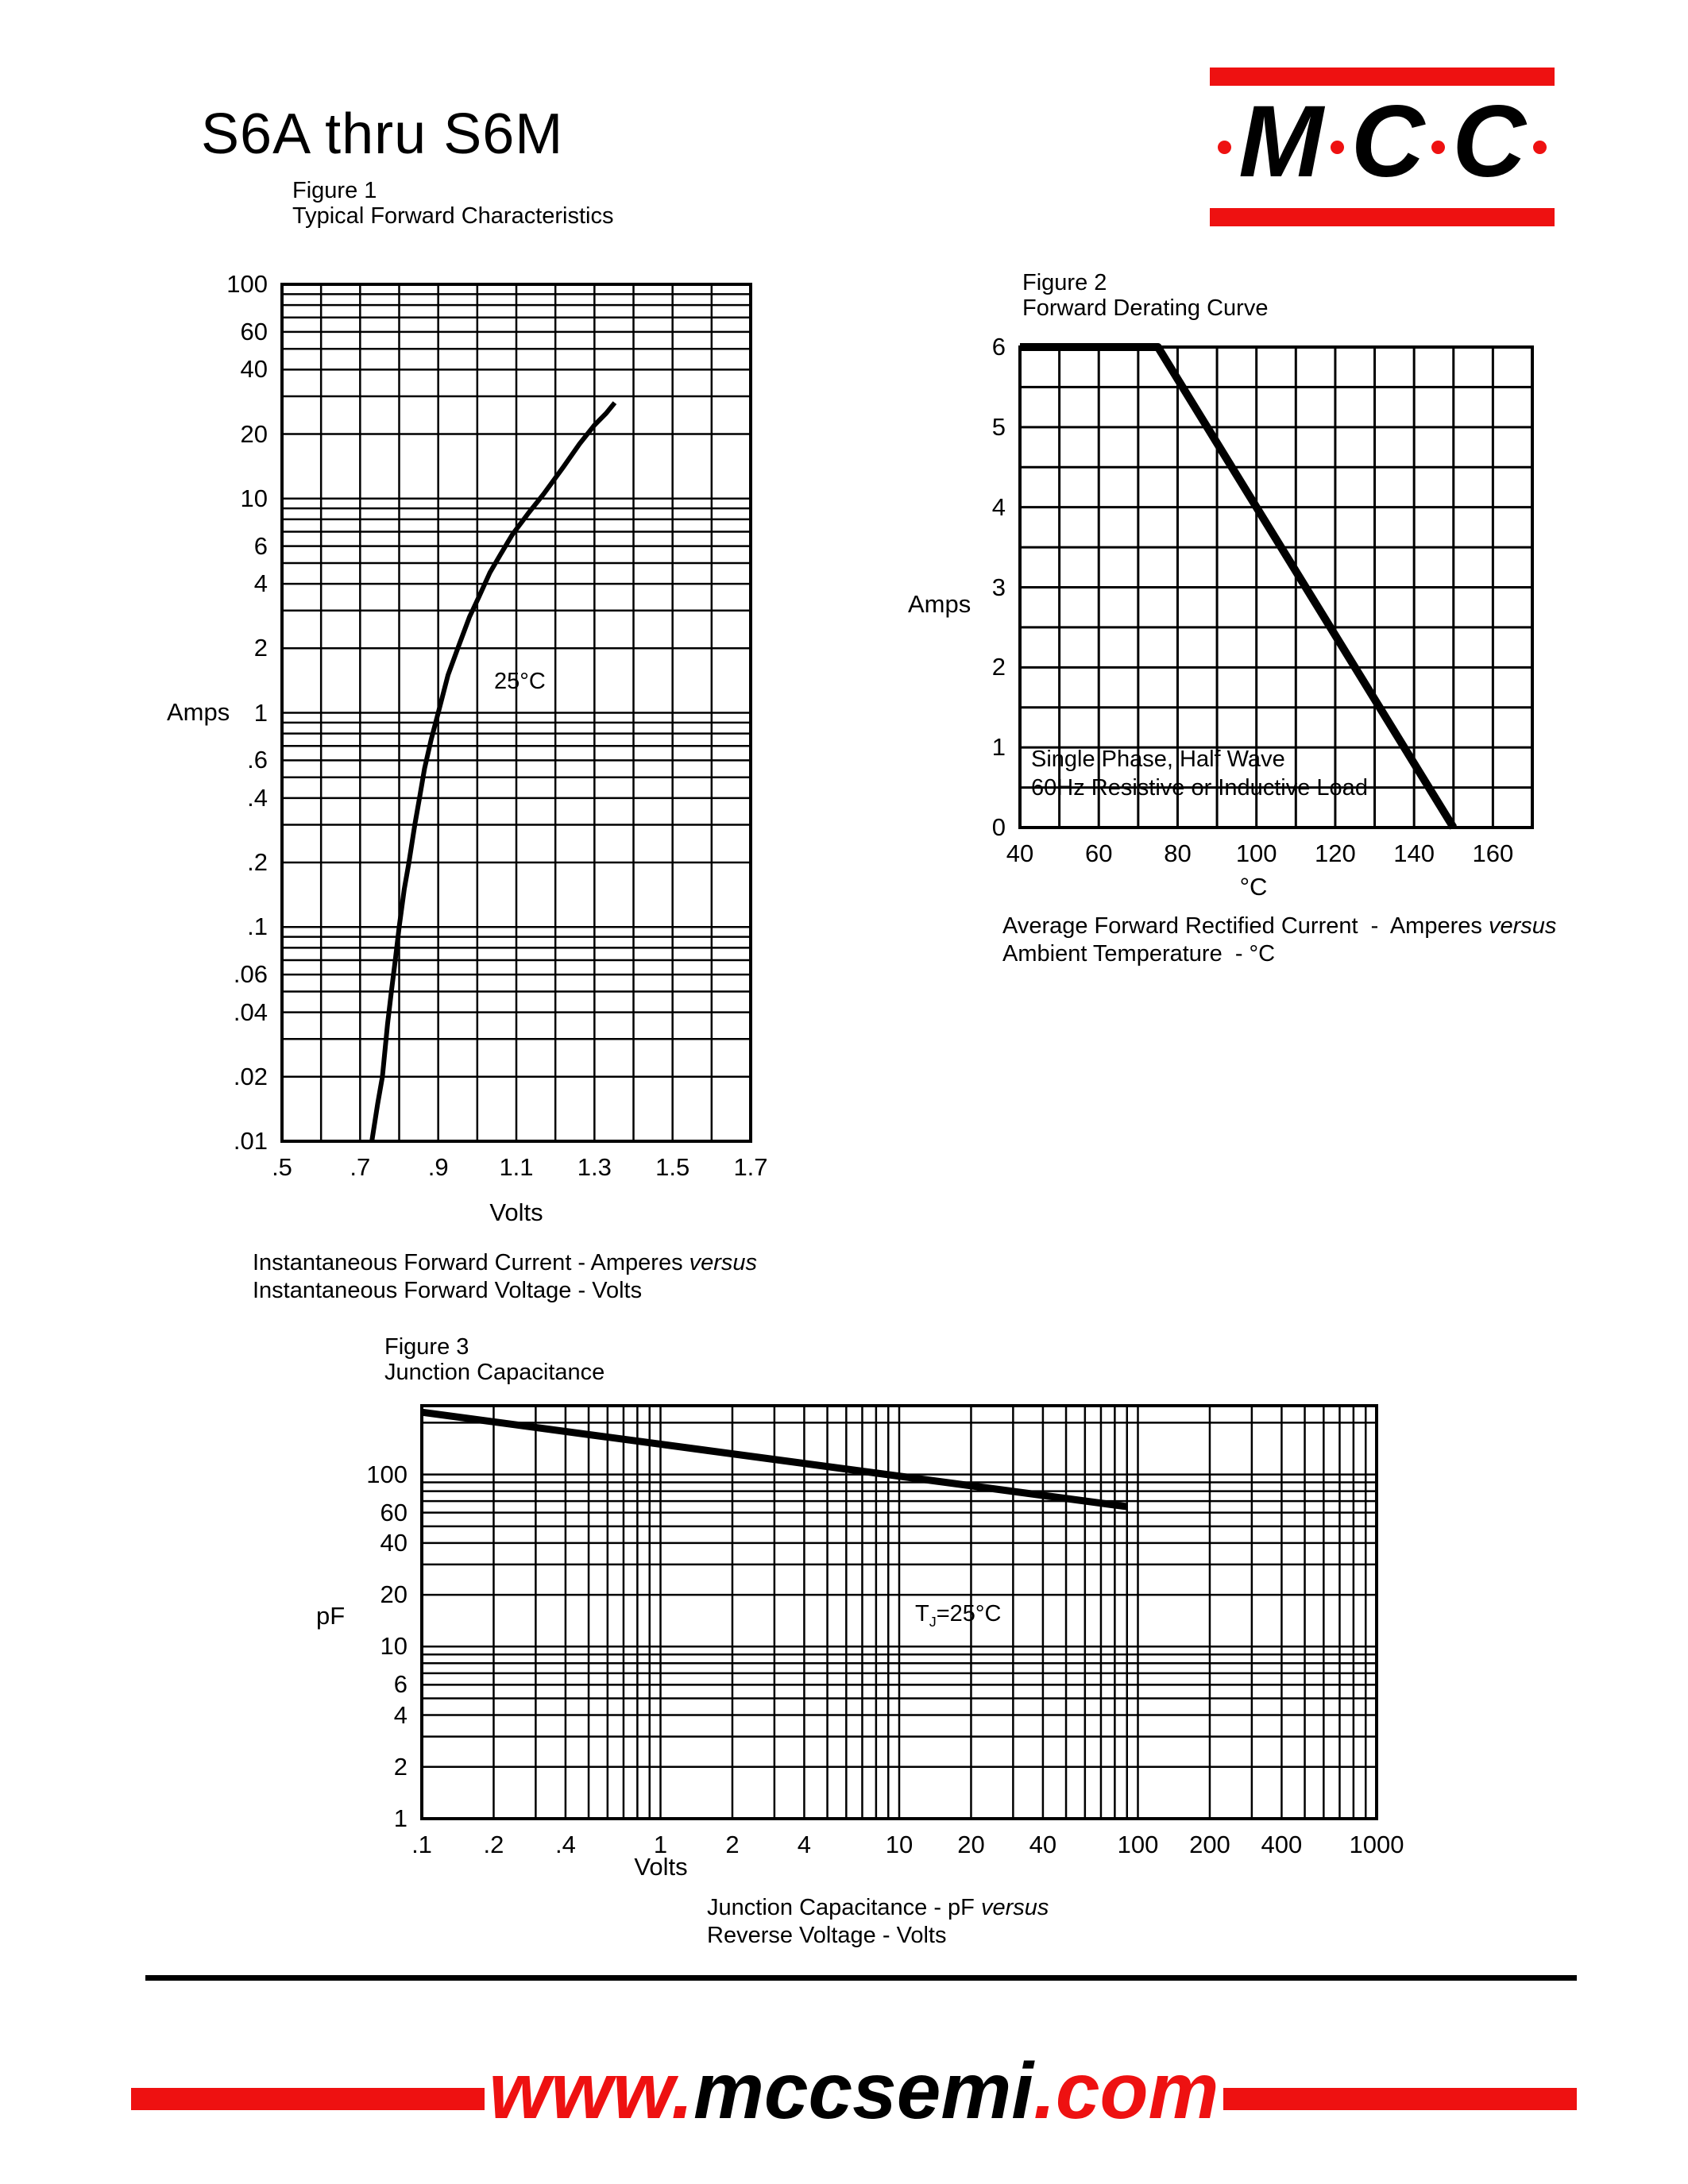 This screenshot has width=1688, height=2184. What do you see at coordinates (827, 1935) in the screenshot?
I see `fig3-caption-line2: Reverse Voltage - Volts` at bounding box center [827, 1935].